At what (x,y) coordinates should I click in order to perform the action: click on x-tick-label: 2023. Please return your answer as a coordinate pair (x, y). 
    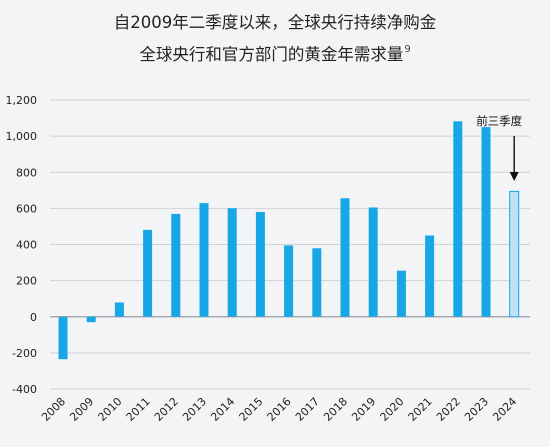
    Looking at the image, I should click on (476, 409).